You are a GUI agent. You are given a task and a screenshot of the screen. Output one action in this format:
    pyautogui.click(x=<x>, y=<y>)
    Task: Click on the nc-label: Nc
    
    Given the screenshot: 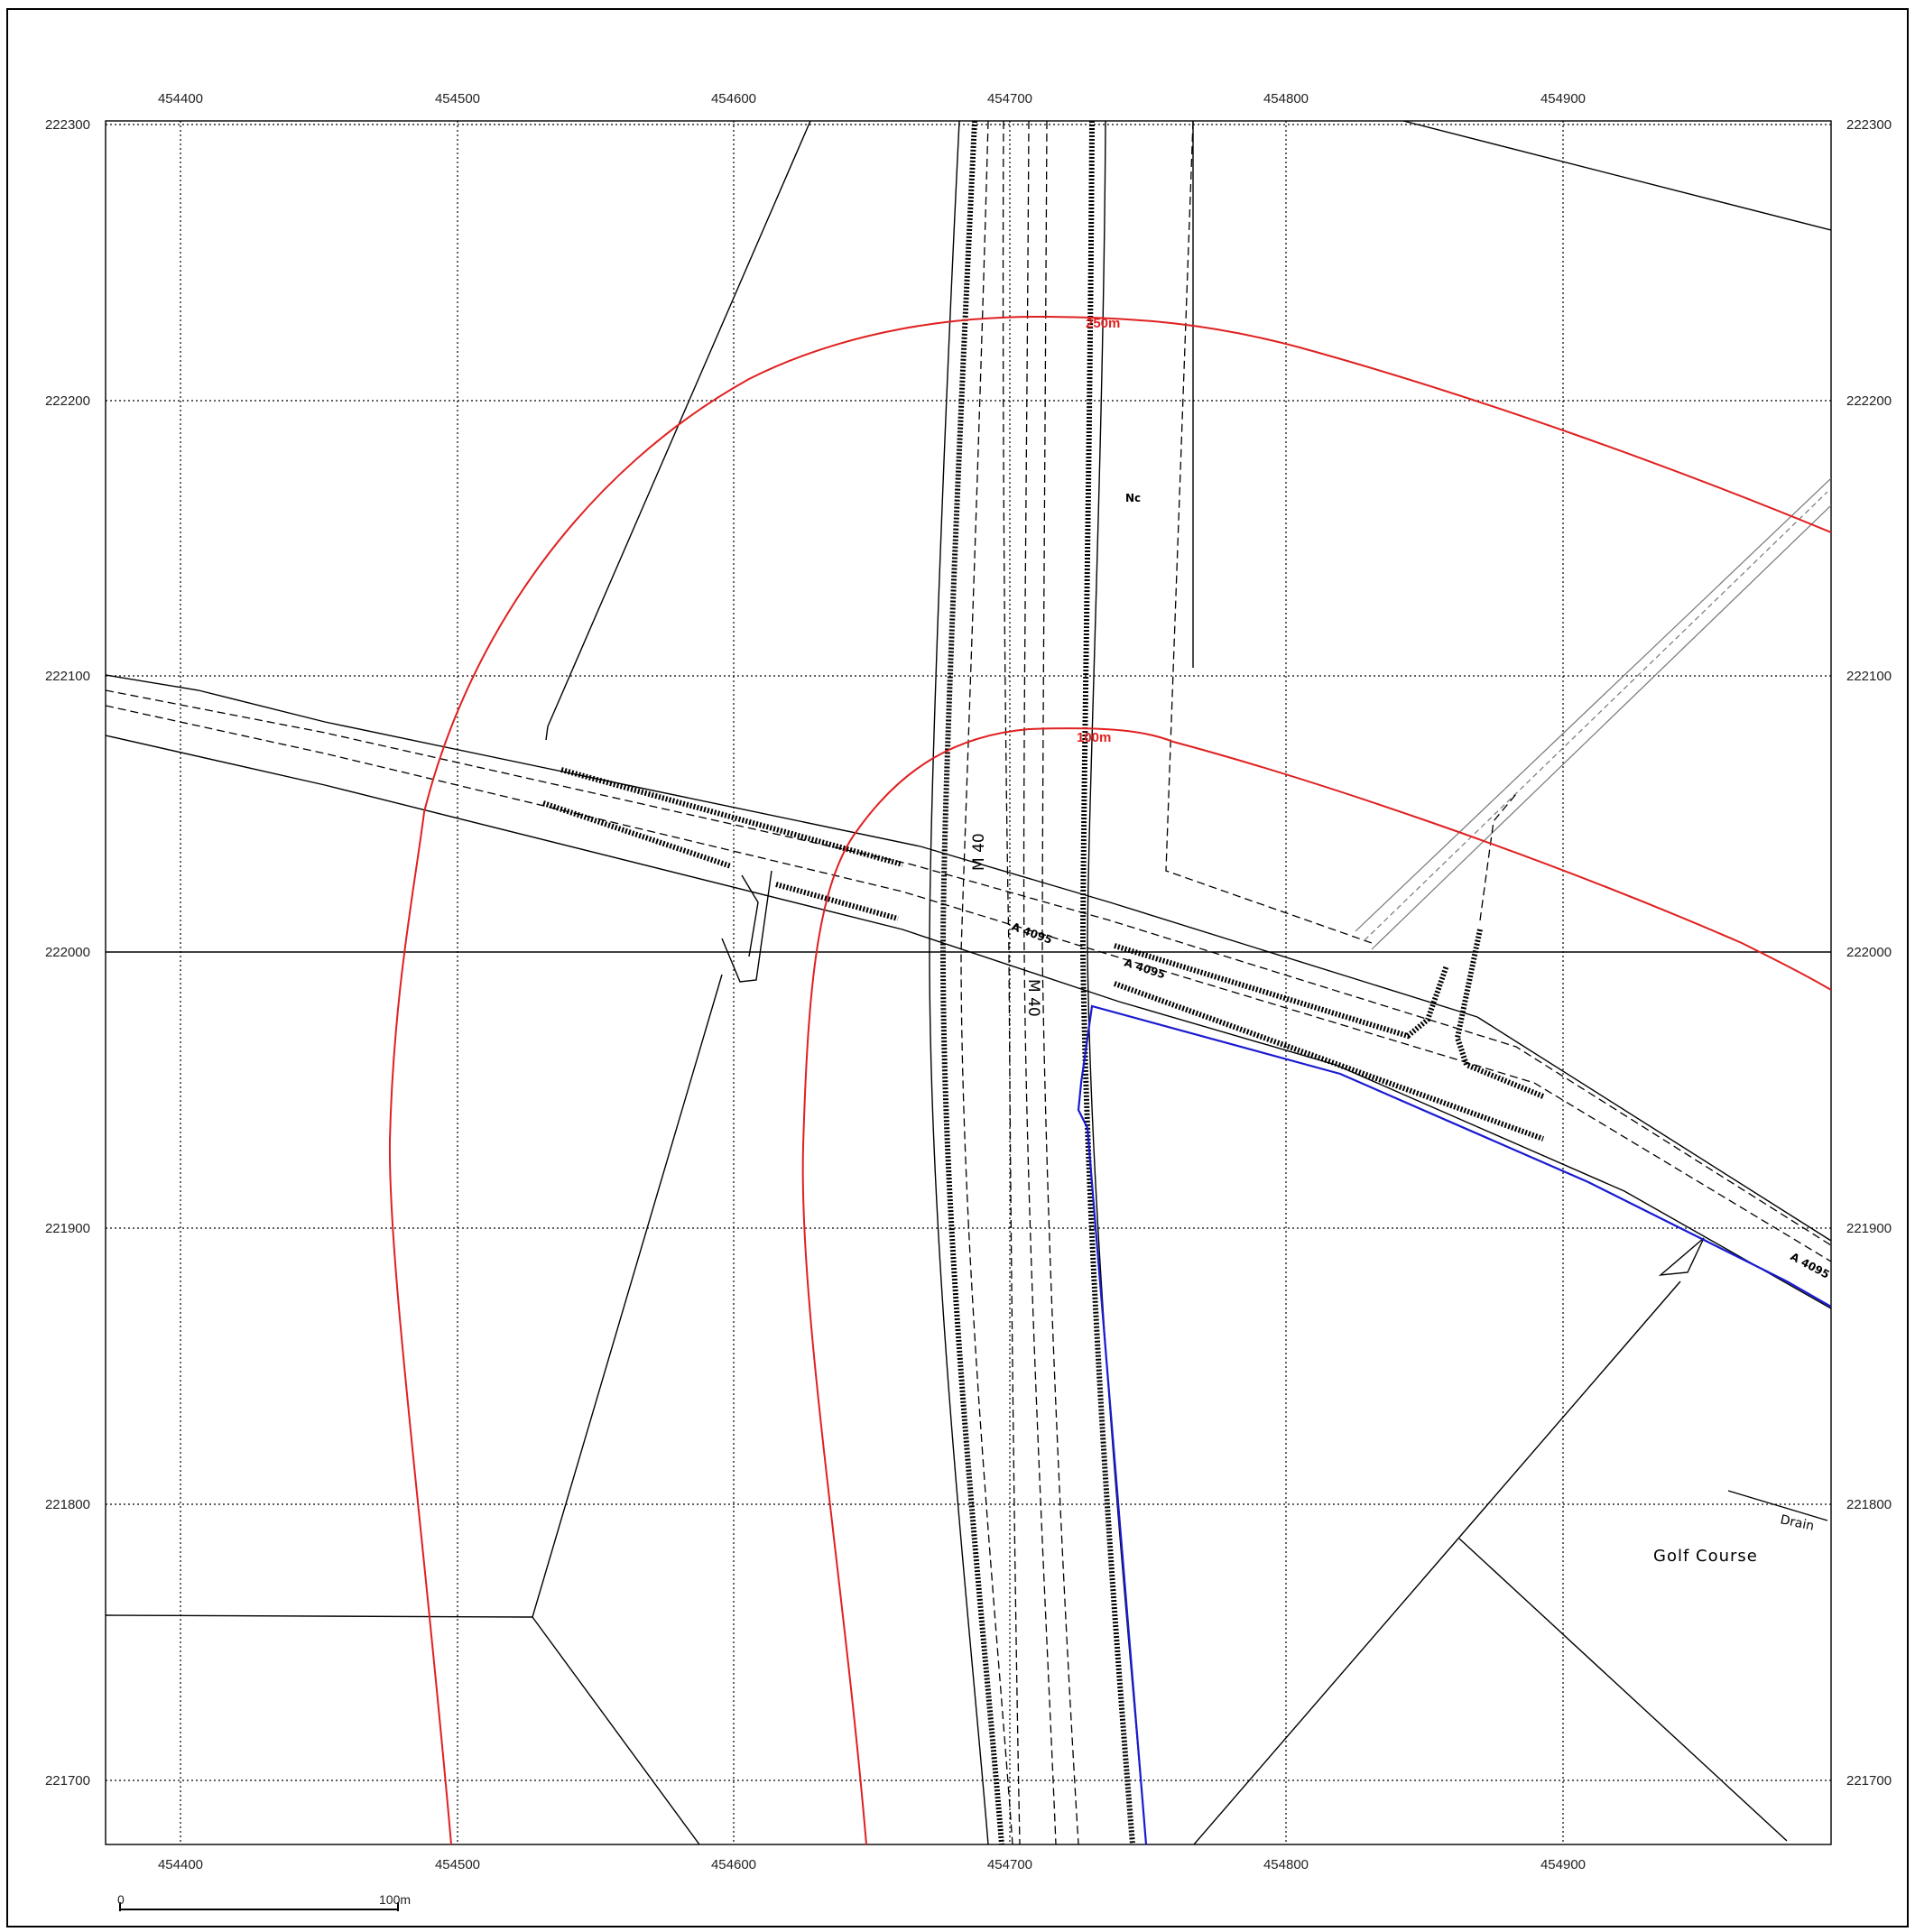 What is the action you would take?
    pyautogui.click(x=1133, y=498)
    